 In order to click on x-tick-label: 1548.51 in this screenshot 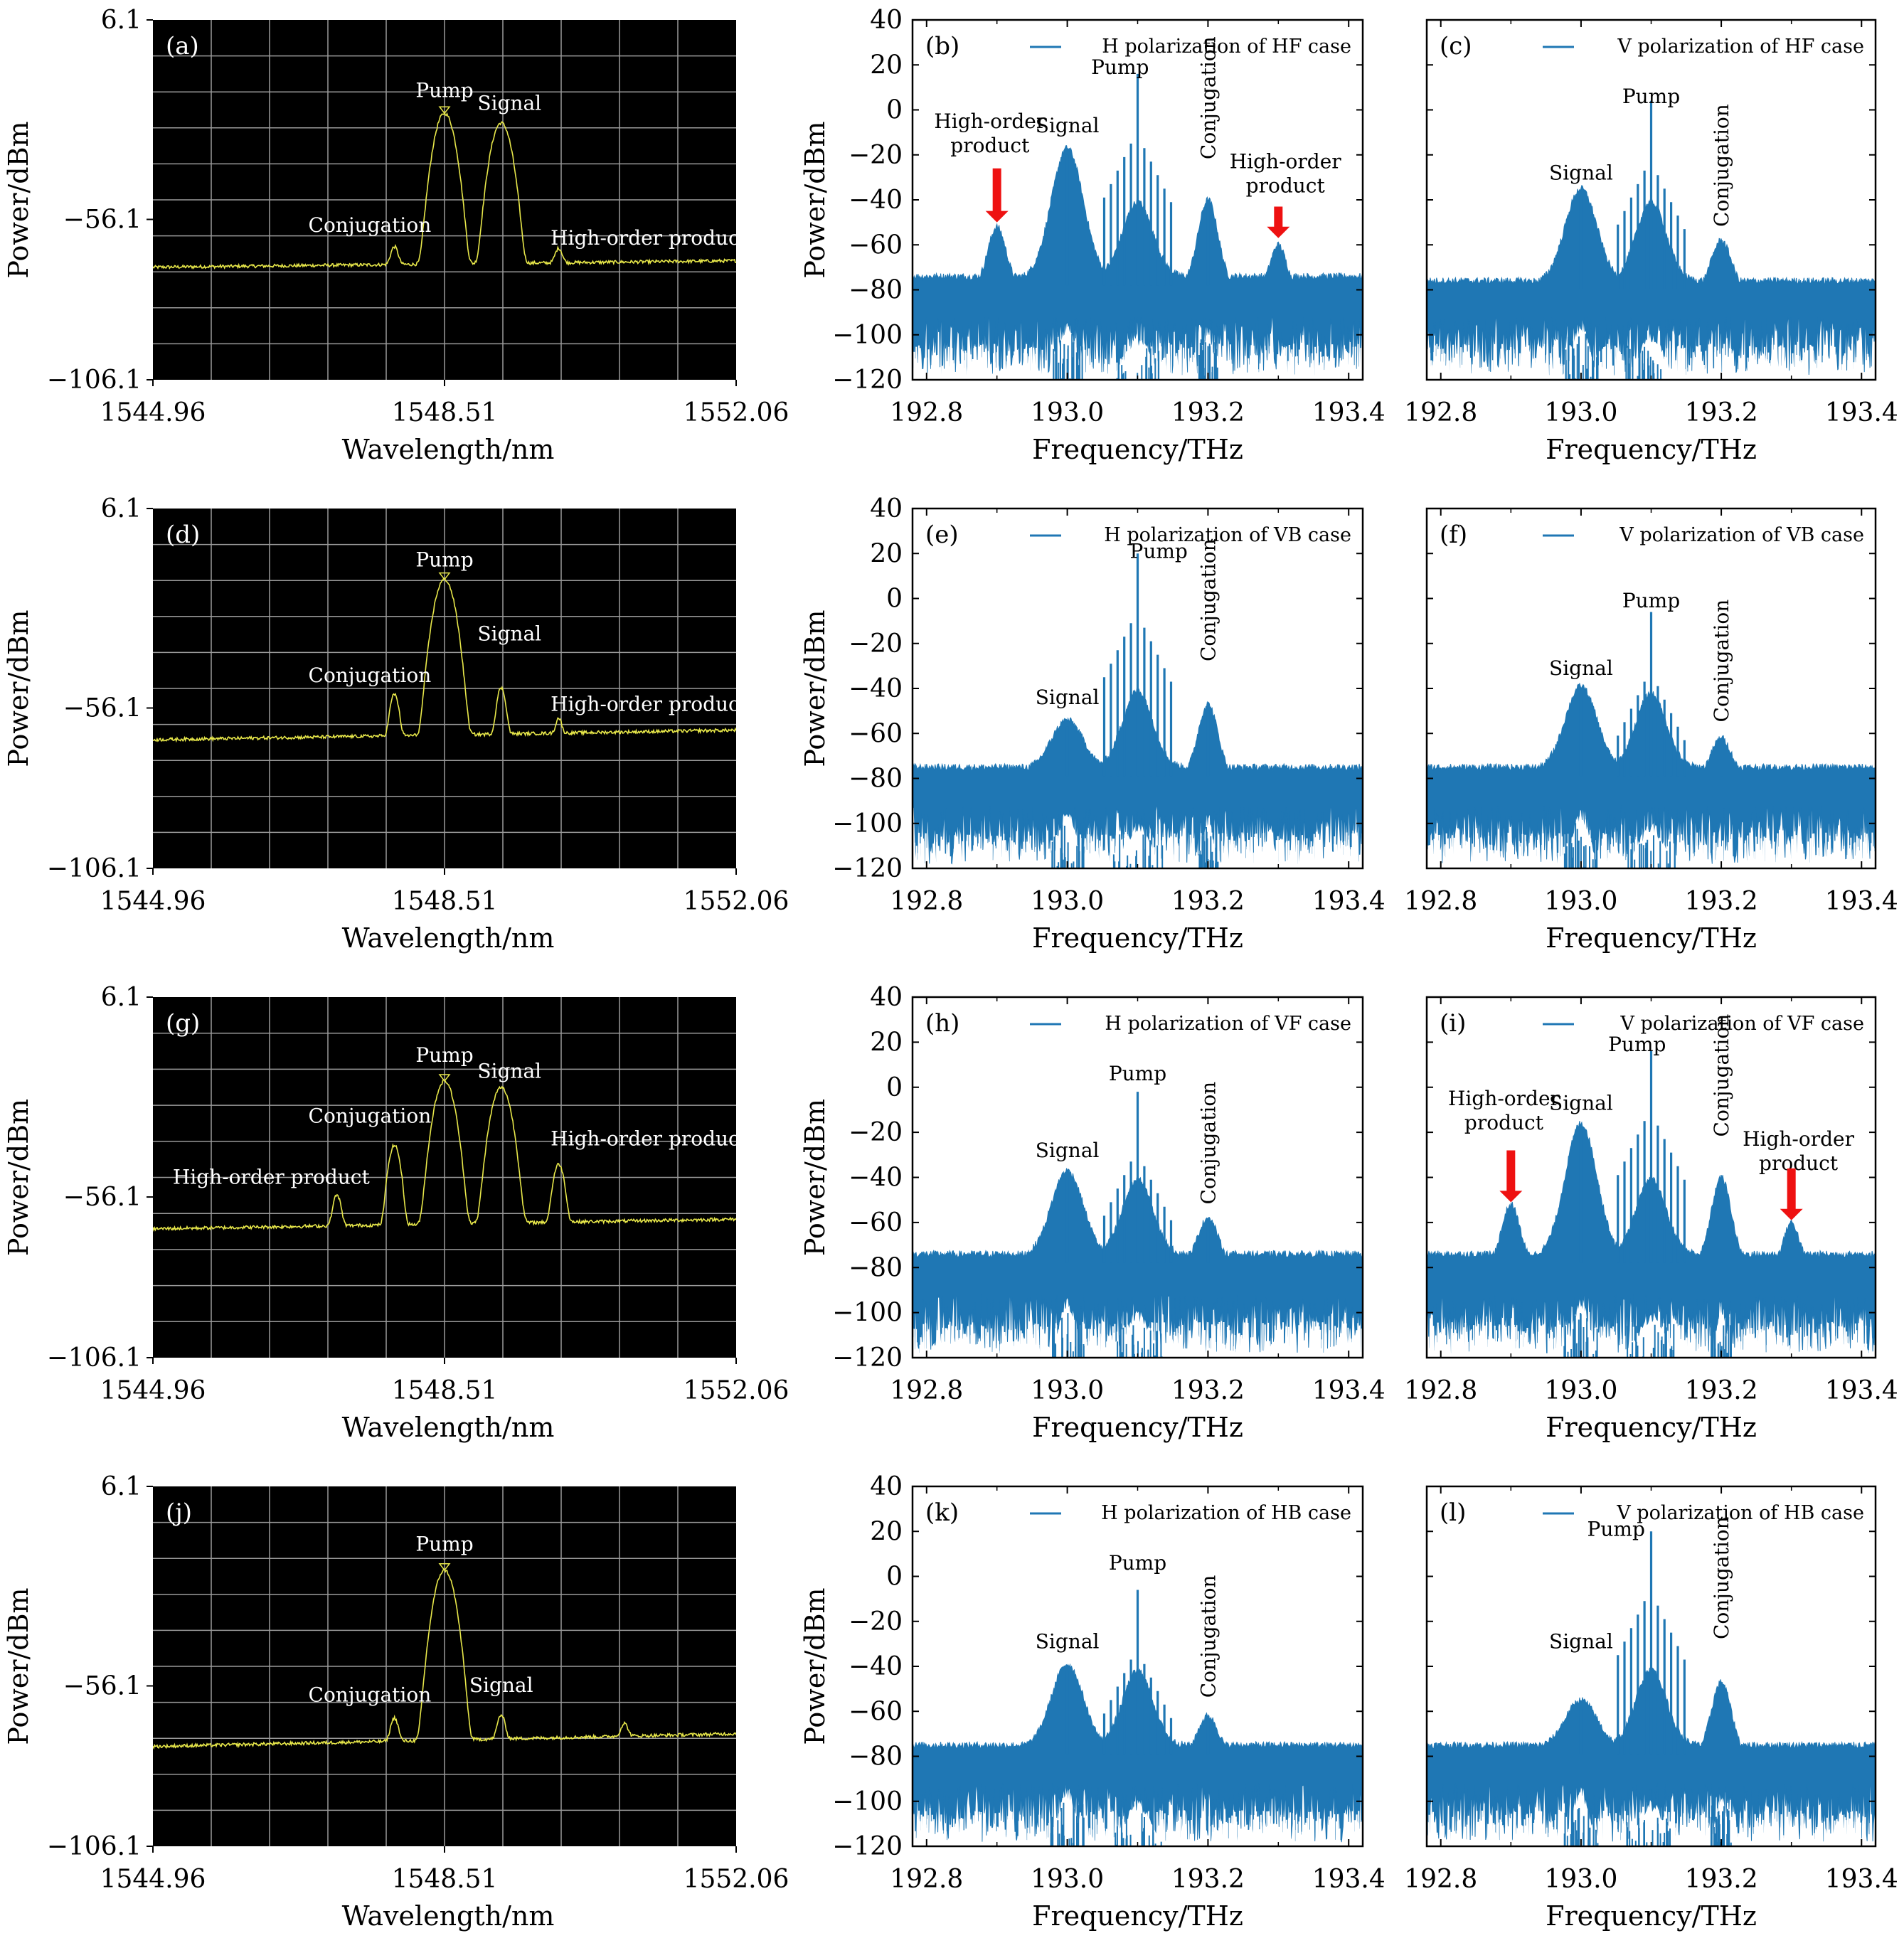, I will do `click(445, 901)`.